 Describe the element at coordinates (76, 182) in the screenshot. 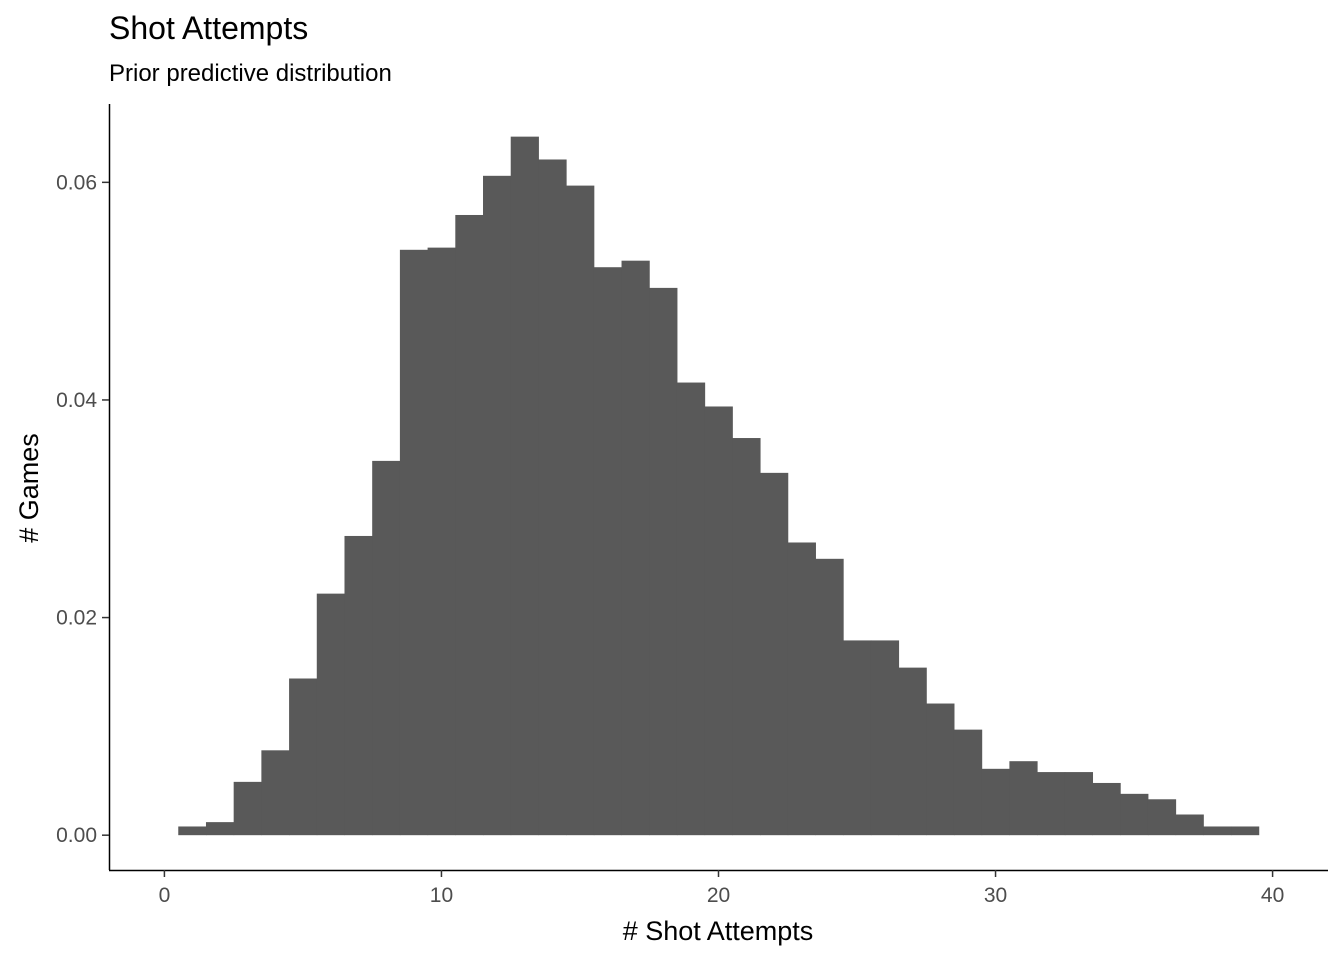

I see `y-tick-label: 0.06` at that location.